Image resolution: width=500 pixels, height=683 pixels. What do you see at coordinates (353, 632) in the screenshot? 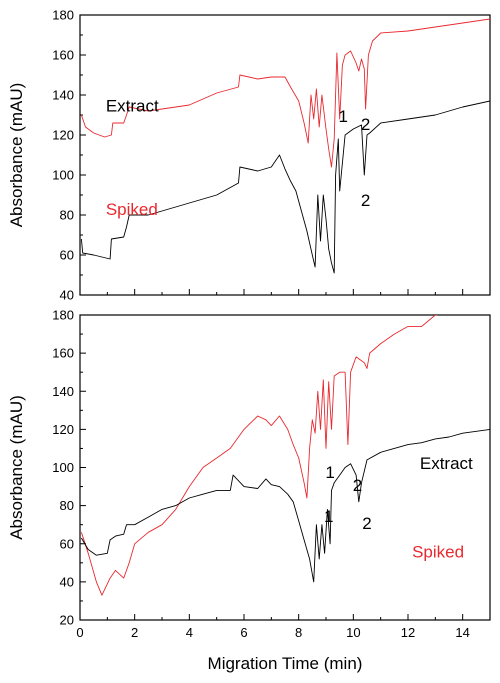
I see `x-tick-label: 10` at bounding box center [353, 632].